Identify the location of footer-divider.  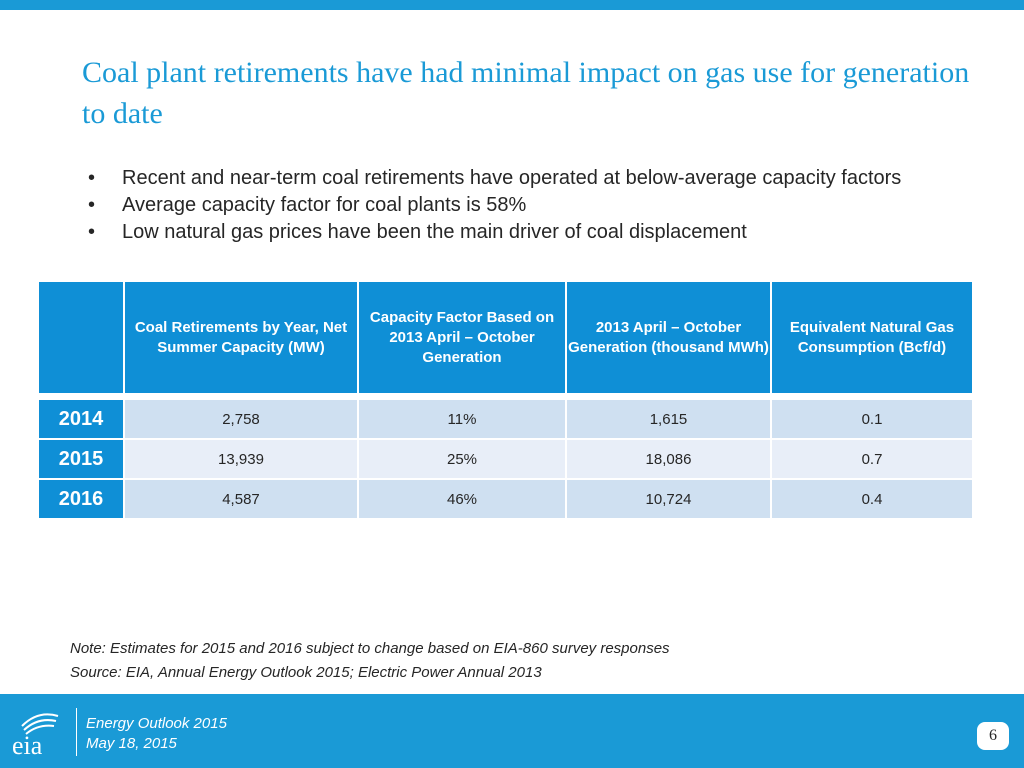
(76, 732).